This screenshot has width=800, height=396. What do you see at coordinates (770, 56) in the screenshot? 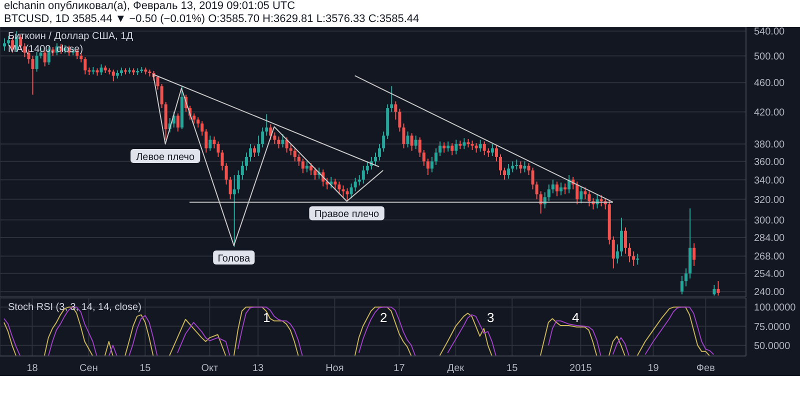
I see `y-tick-label: 500.00` at bounding box center [770, 56].